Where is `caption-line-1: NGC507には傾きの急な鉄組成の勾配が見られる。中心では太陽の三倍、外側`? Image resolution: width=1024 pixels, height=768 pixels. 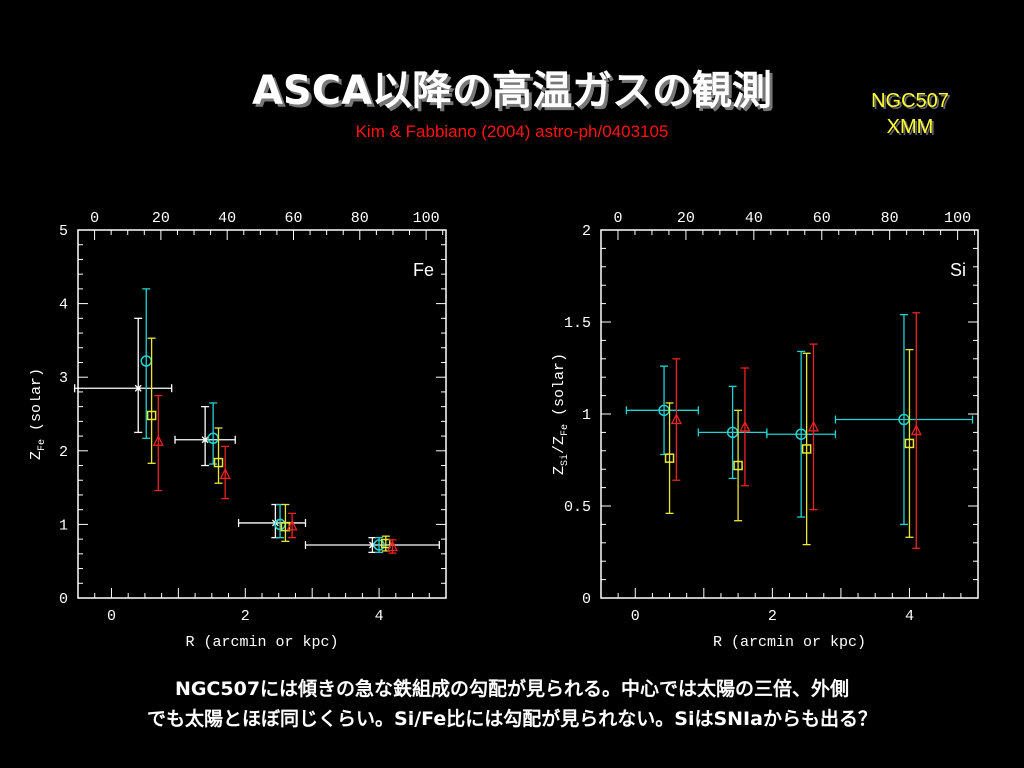
caption-line-1: NGC507には傾きの急な鉄組成の勾配が見られる。中心では太陽の三倍、外側 is located at coordinates (512, 689).